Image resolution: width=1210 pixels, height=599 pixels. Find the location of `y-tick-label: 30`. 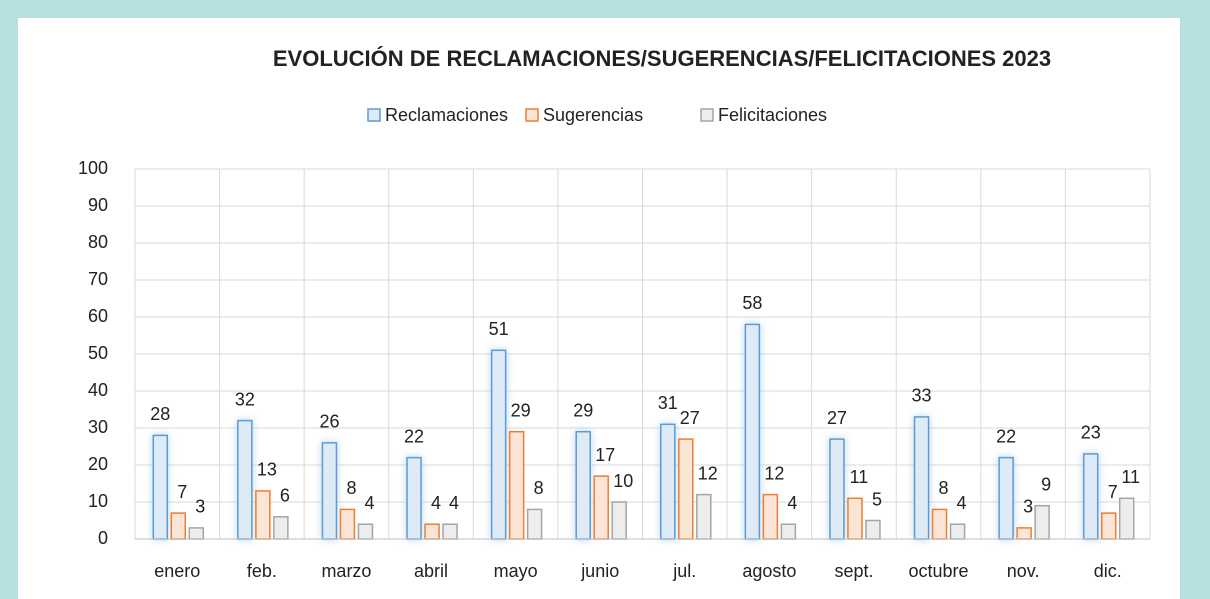

y-tick-label: 30 is located at coordinates (98, 427).